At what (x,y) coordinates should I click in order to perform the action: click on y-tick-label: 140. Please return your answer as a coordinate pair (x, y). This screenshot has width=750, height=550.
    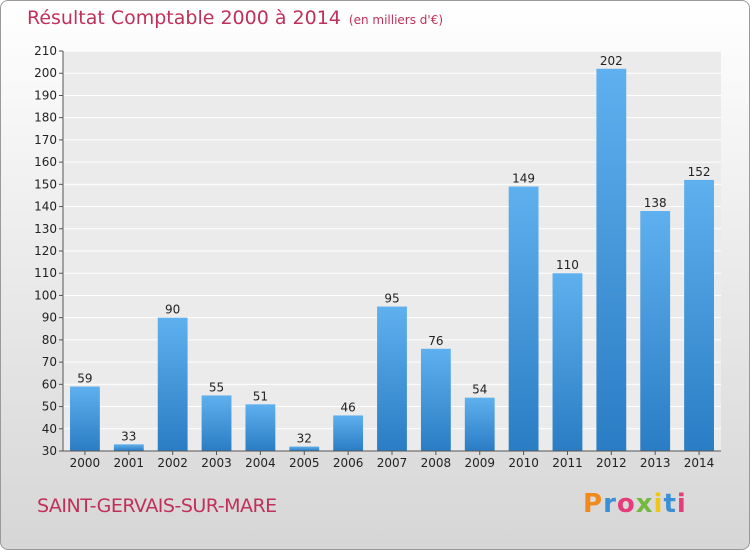
    Looking at the image, I should click on (45, 207).